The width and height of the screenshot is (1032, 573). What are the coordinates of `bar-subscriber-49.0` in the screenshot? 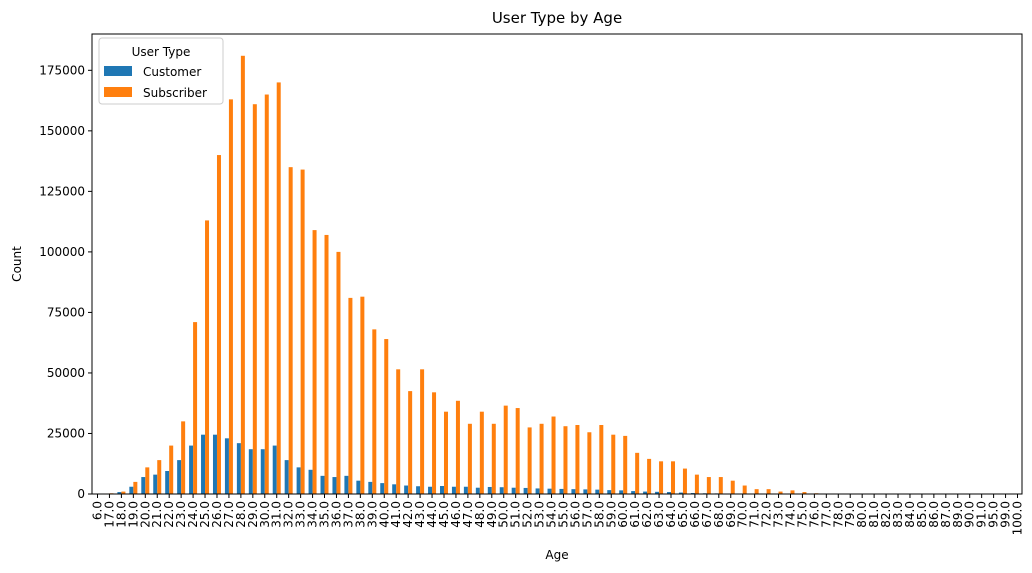 It's located at (493, 458).